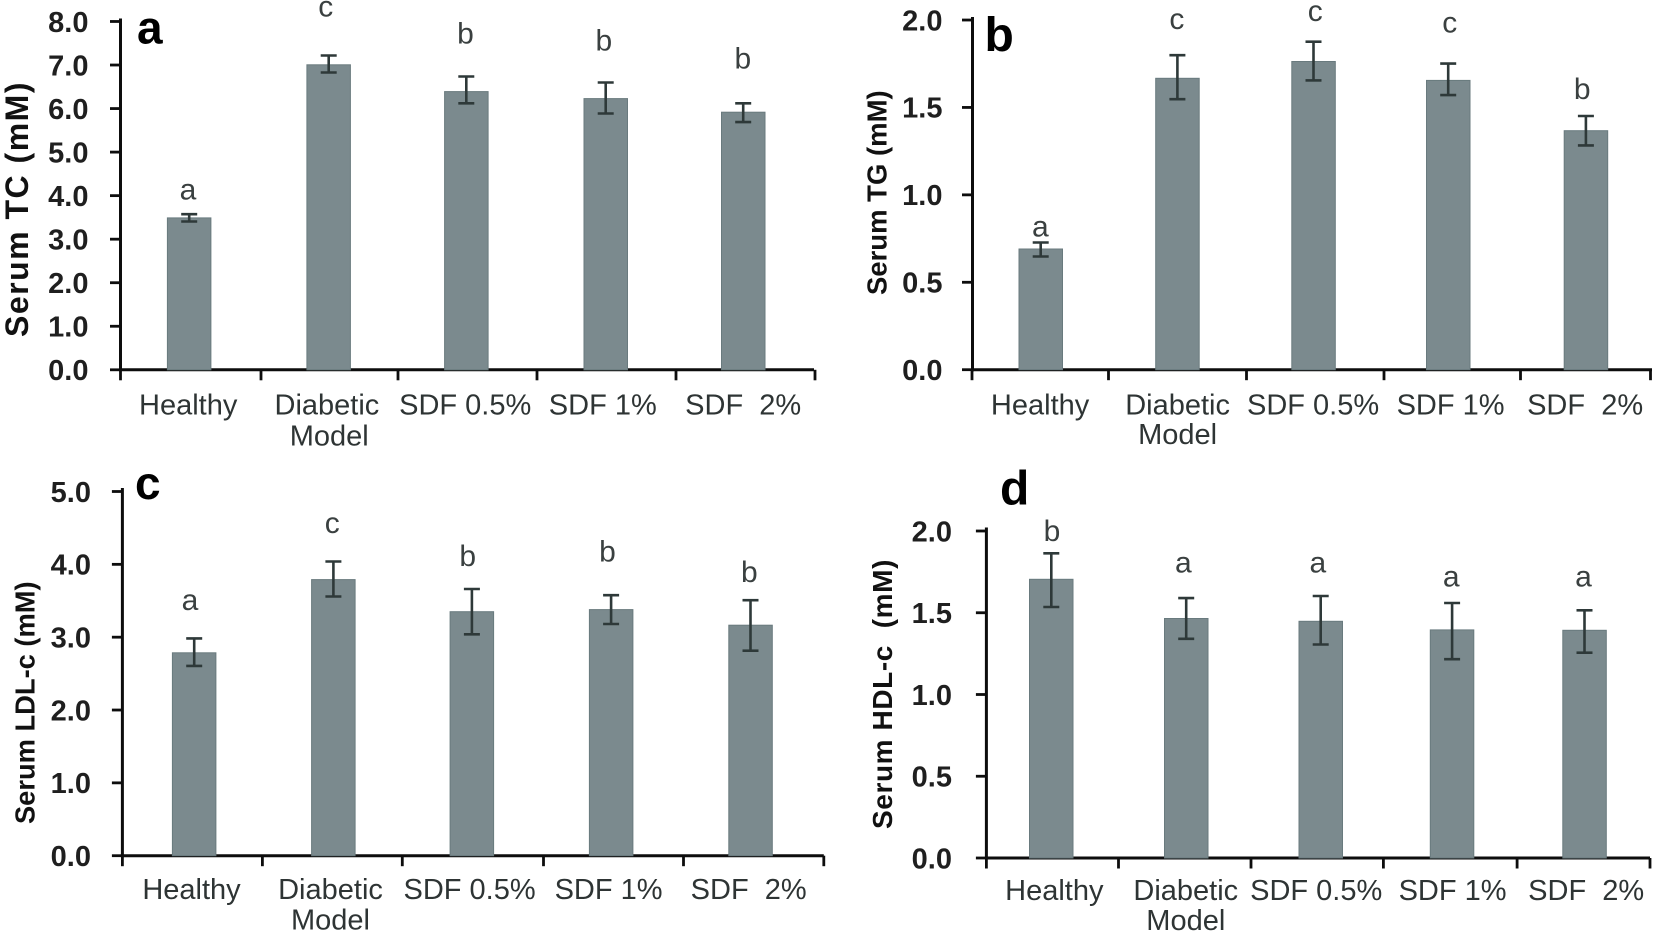 The width and height of the screenshot is (1654, 940). Describe the element at coordinates (876, 192) in the screenshot. I see `svg-text: Serum TG (mM)` at that location.